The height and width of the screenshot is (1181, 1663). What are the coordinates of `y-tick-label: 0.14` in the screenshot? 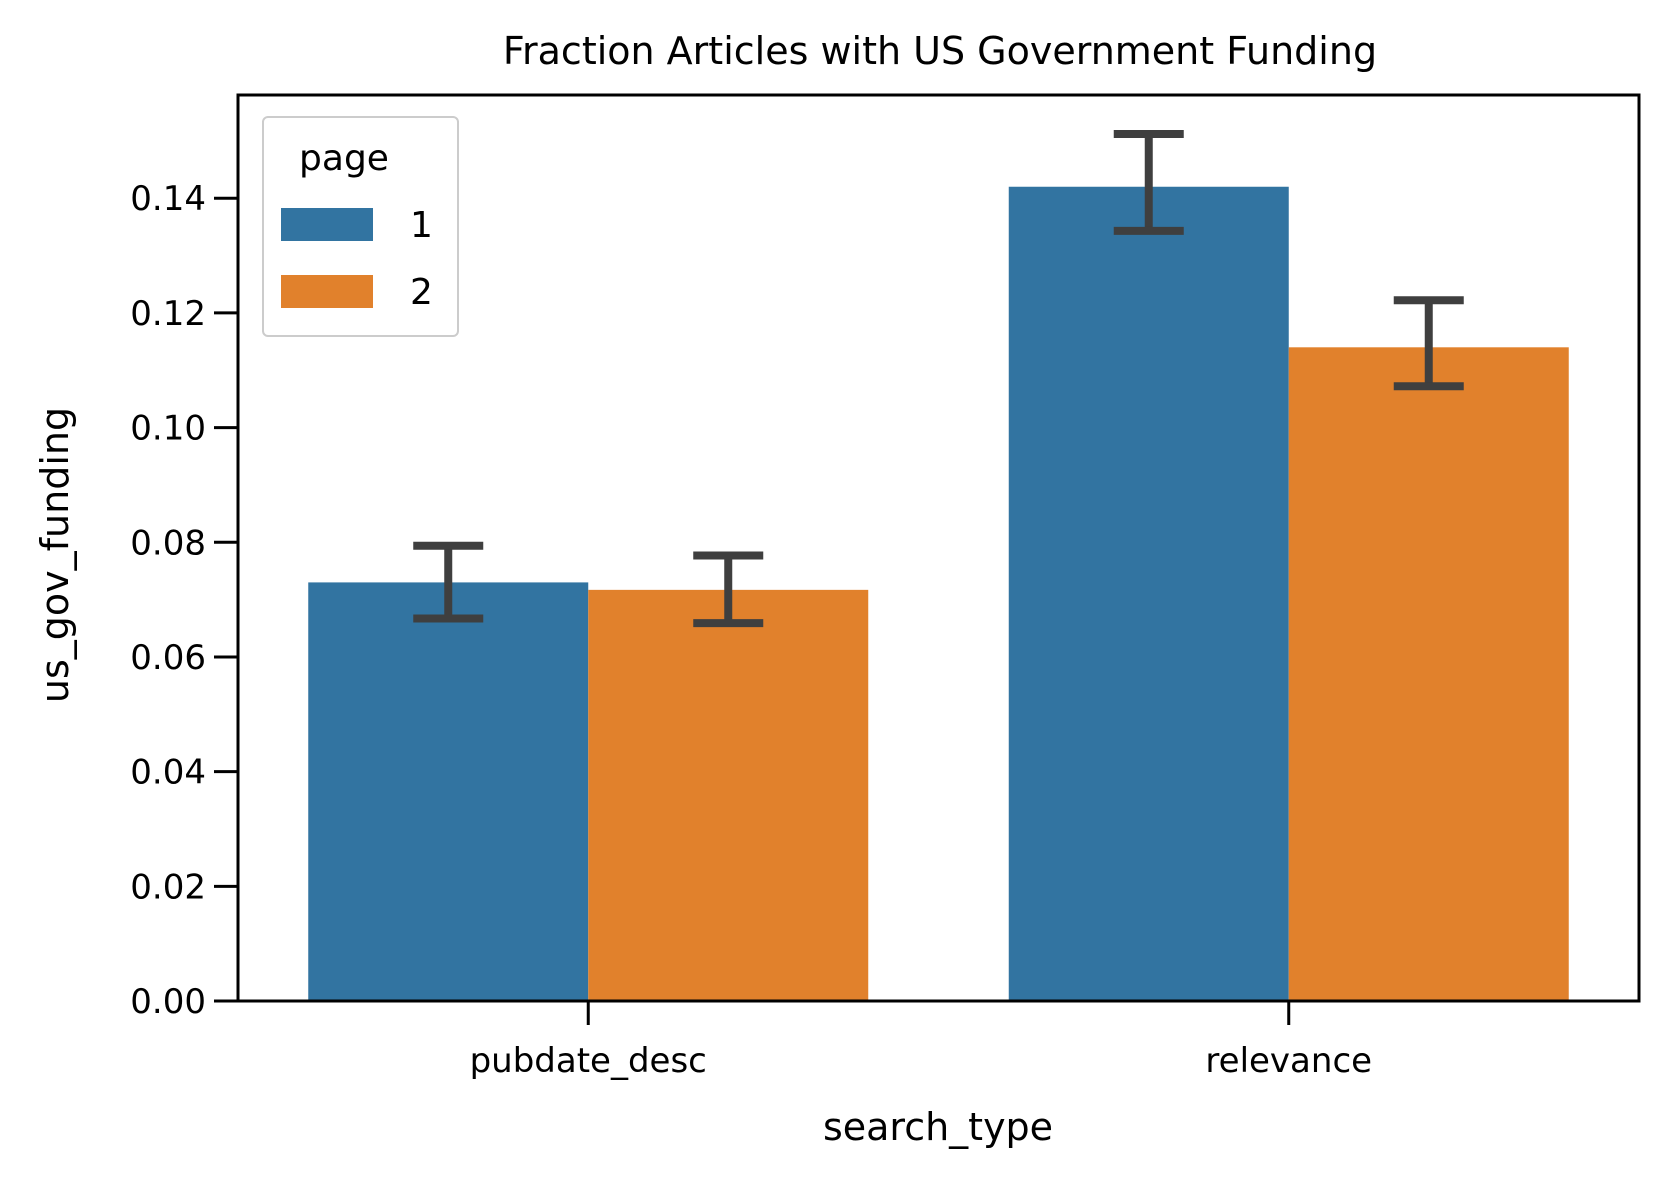 It's located at (168, 199).